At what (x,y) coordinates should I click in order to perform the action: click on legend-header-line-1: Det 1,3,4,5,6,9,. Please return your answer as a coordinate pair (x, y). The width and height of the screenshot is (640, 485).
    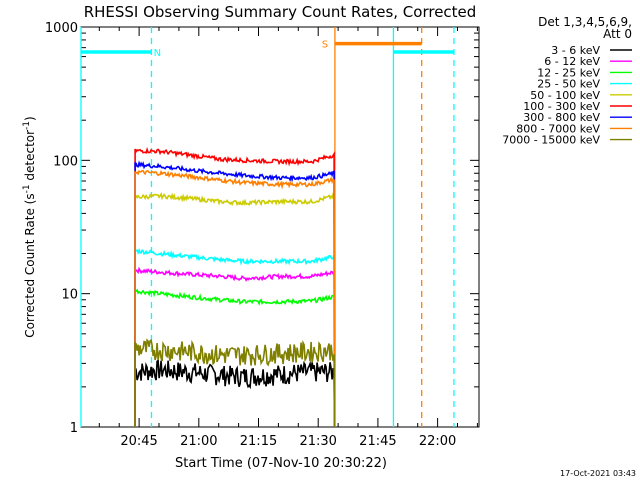
    Looking at the image, I should click on (585, 22).